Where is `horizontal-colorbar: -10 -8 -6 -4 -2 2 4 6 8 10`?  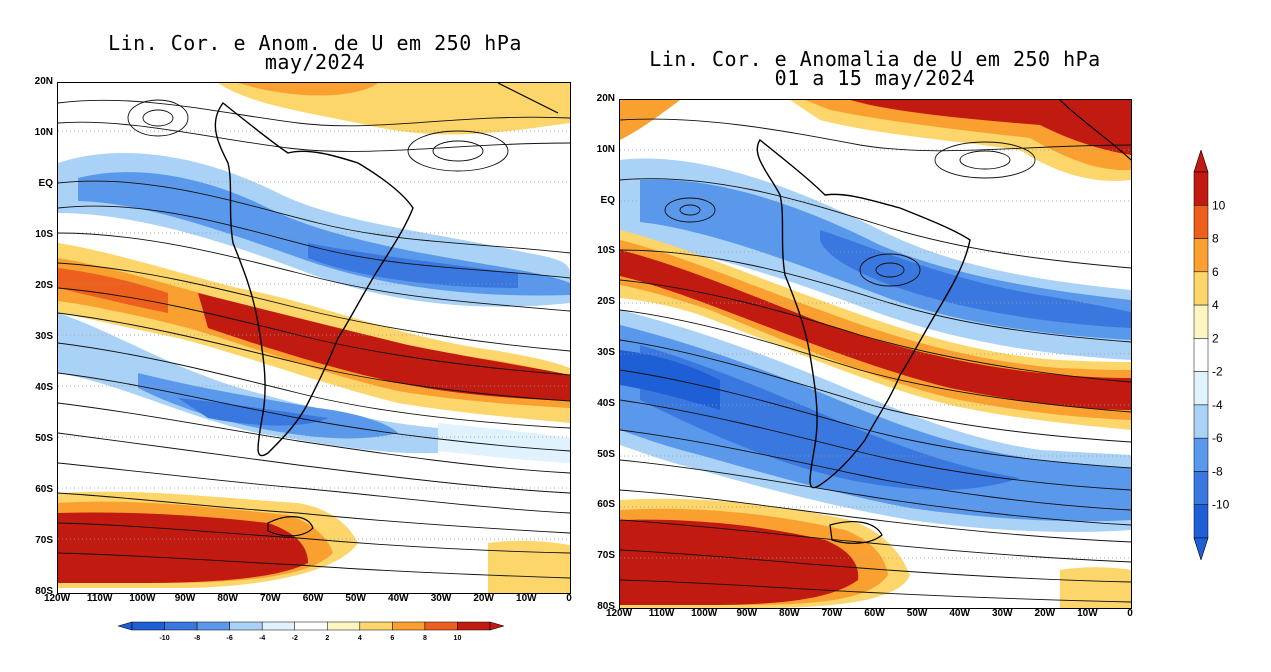
horizontal-colorbar: -10 -8 -6 -4 -2 2 4 6 8 10 is located at coordinates (311, 631).